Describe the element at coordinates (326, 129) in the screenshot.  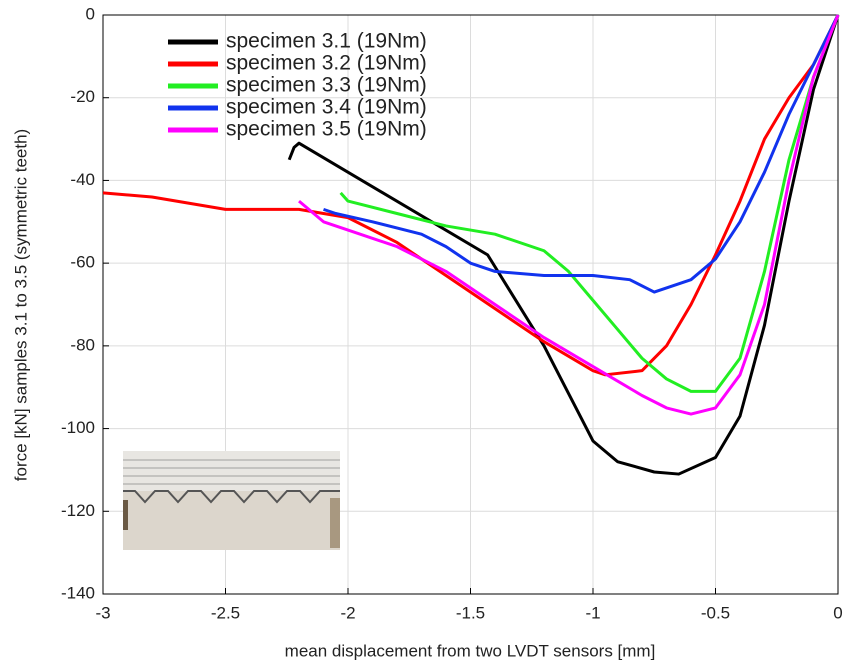
I see `legend-label: specimen 3.5 (19Nm)` at that location.